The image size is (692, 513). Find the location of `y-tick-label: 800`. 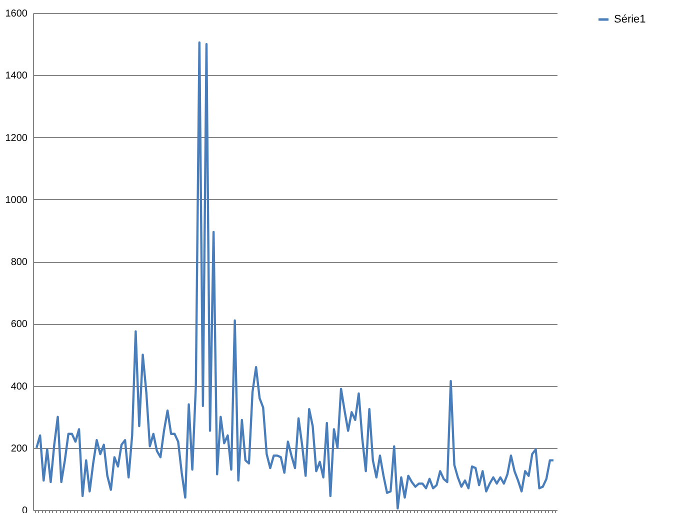

y-tick-label: 800 is located at coordinates (19, 262).